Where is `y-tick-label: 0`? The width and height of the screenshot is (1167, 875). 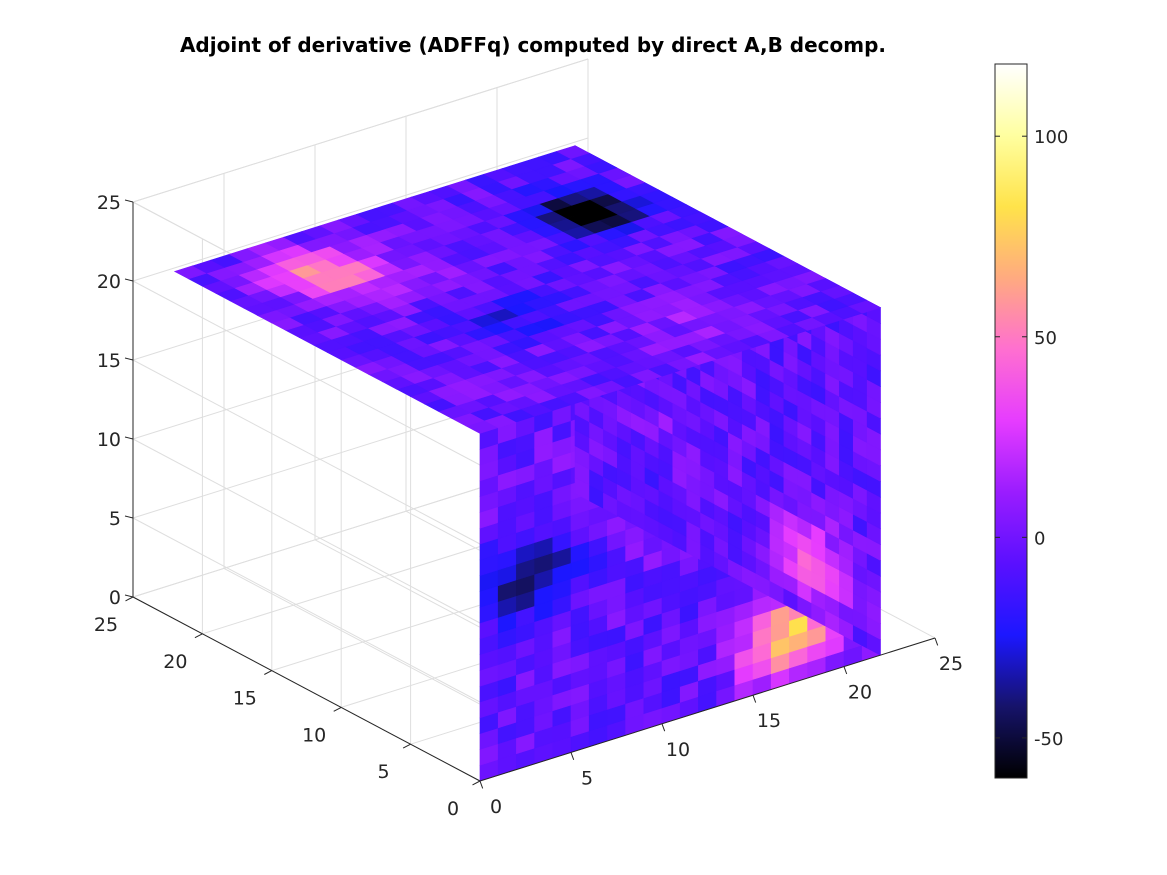
y-tick-label: 0 is located at coordinates (453, 809).